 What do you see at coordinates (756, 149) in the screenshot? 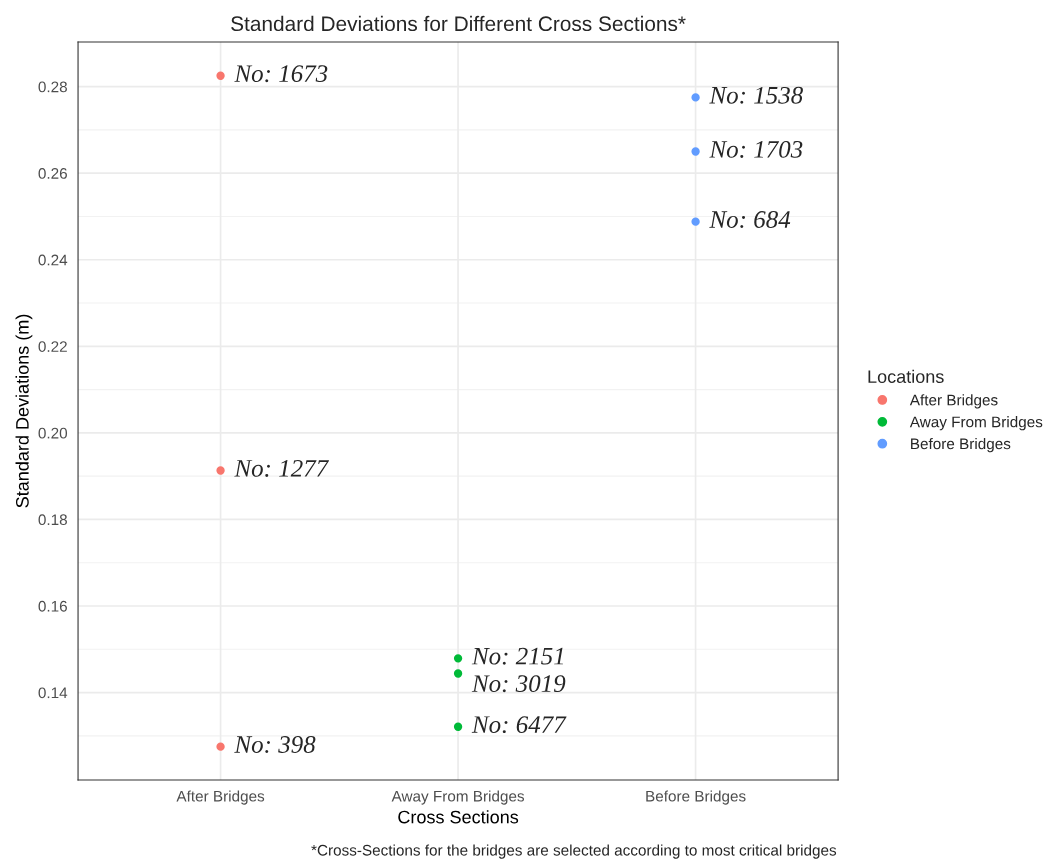
I see `annotation: No: 1703` at bounding box center [756, 149].